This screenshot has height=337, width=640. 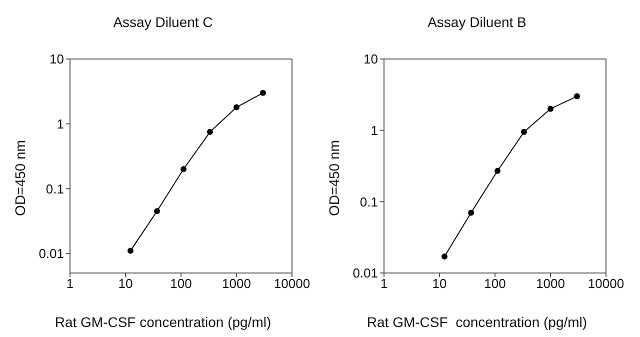 What do you see at coordinates (163, 22) in the screenshot?
I see `chart-title: Assay Diluent C` at bounding box center [163, 22].